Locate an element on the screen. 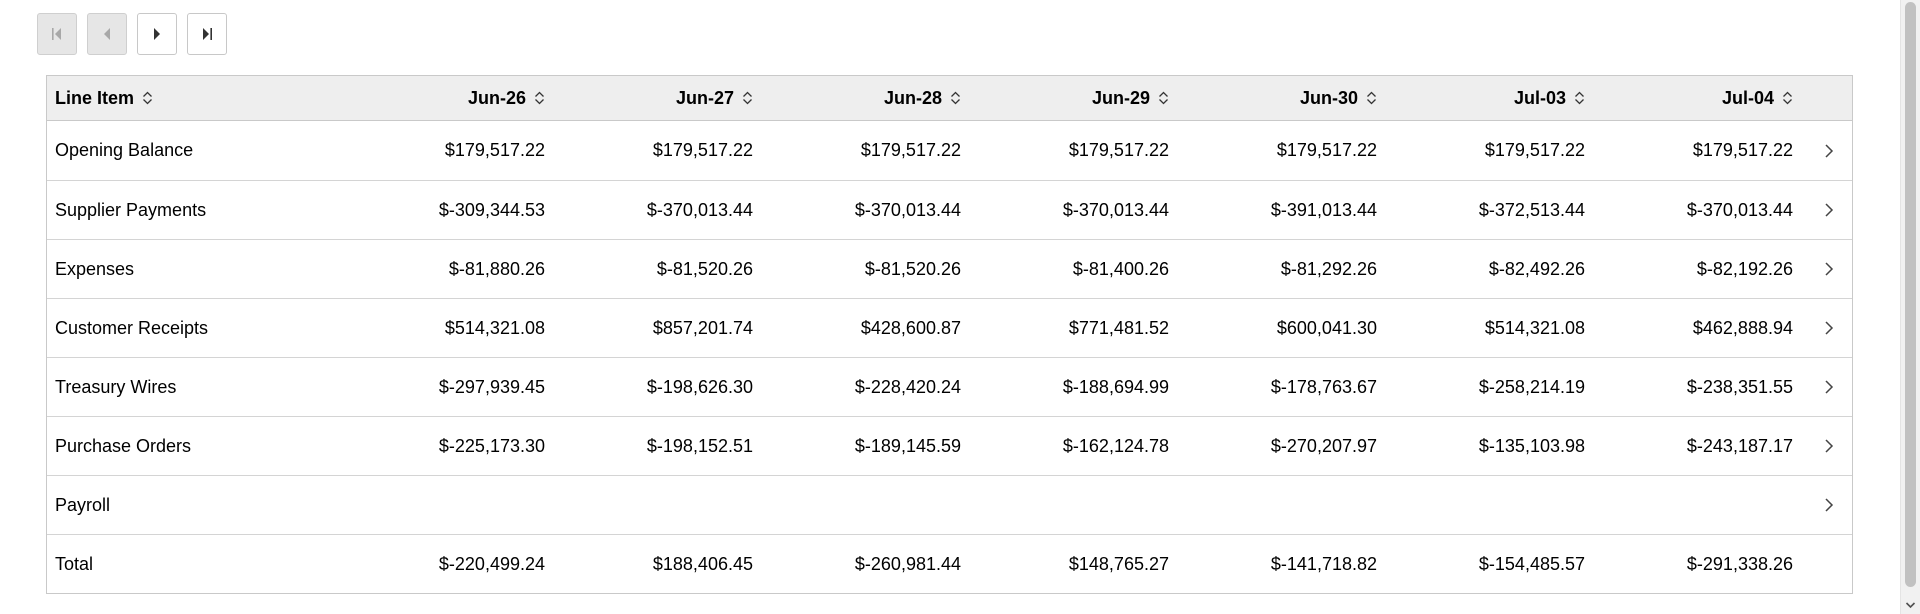  amount-cell: $-135,103.98 is located at coordinates (1531, 445).